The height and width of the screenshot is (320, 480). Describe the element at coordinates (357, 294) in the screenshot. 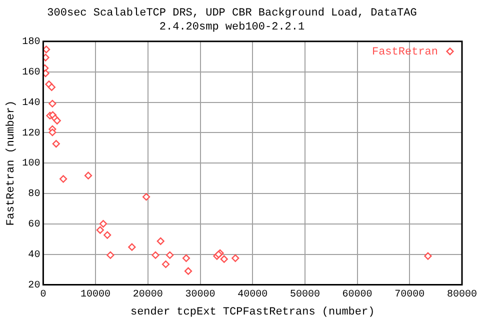

I see `x-tick-label: 60000` at that location.